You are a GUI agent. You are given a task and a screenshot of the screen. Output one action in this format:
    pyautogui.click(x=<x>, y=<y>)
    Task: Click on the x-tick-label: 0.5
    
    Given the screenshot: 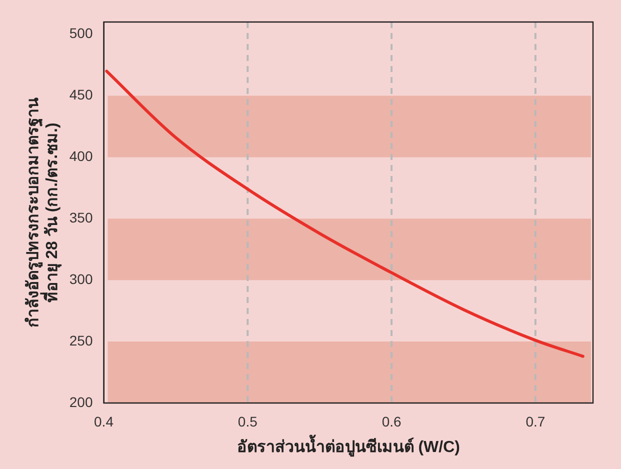 What is the action you would take?
    pyautogui.click(x=248, y=421)
    